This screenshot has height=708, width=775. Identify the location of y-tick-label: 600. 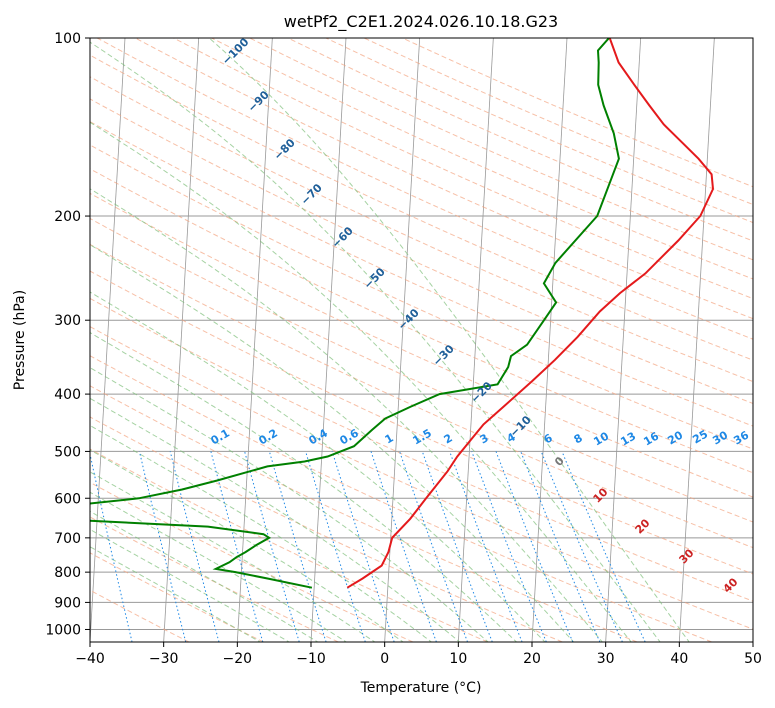
(67, 499).